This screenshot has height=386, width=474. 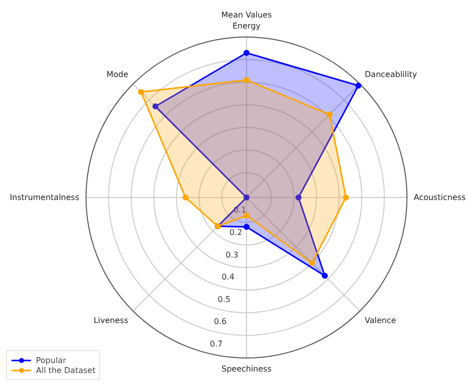 What do you see at coordinates (228, 277) in the screenshot?
I see `y-tick-label: 0.4` at bounding box center [228, 277].